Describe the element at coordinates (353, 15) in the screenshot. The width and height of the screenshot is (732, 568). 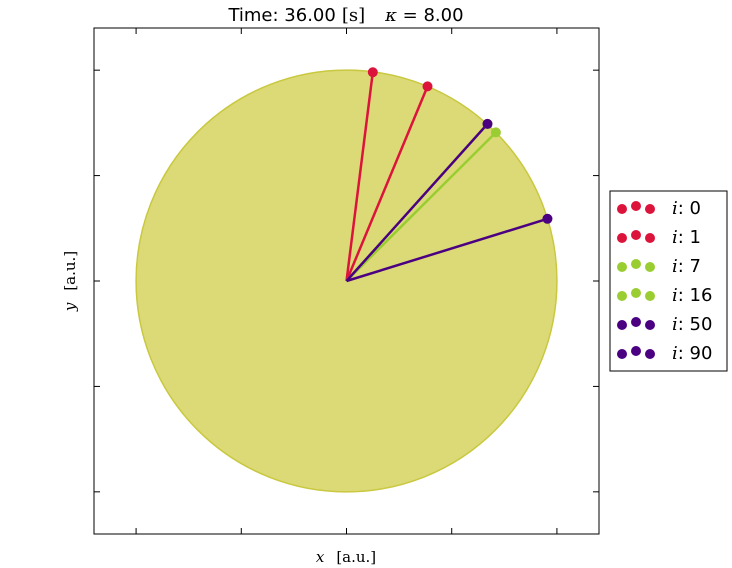
I see `title-time-unit: [s]` at that location.